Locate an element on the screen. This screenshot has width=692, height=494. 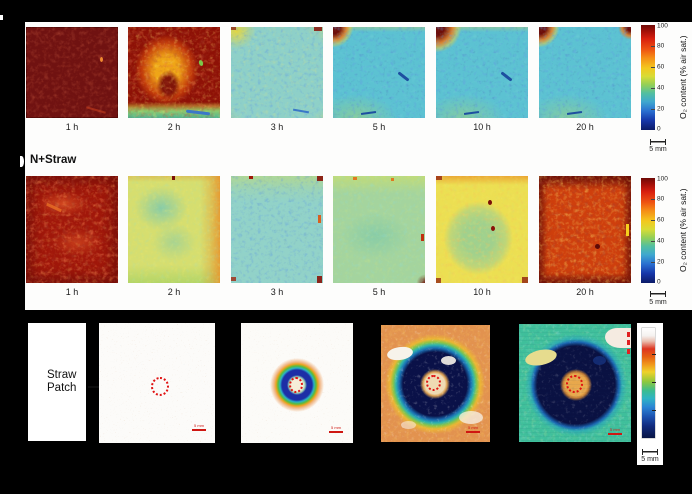
patch-image-4: 5 mm is located at coordinates (575, 383).